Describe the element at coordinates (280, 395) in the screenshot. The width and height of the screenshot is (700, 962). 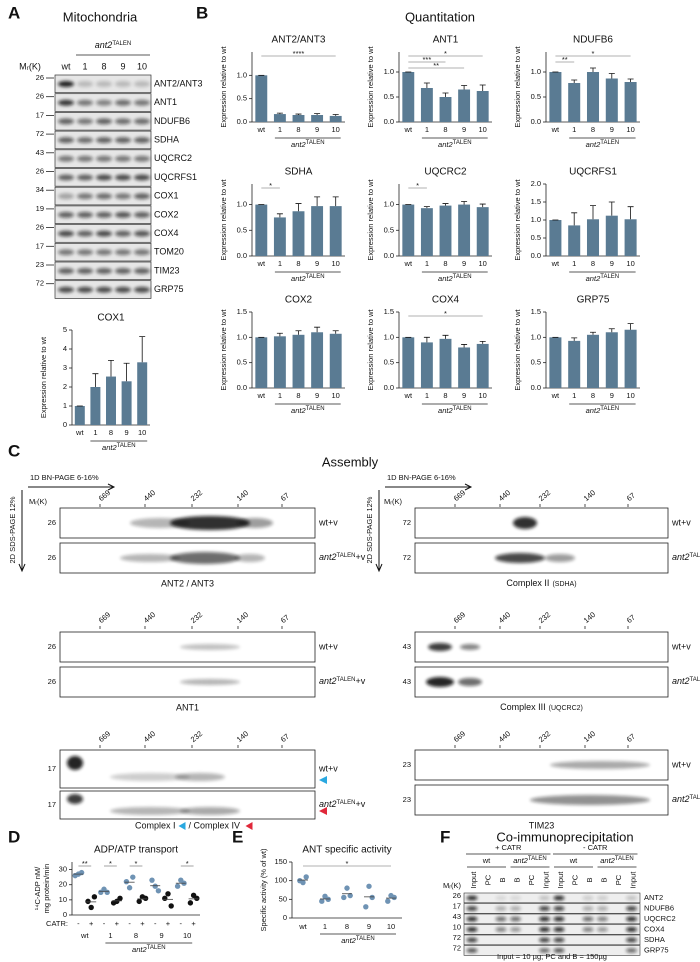
I see `x-tick-label: 1` at that location.